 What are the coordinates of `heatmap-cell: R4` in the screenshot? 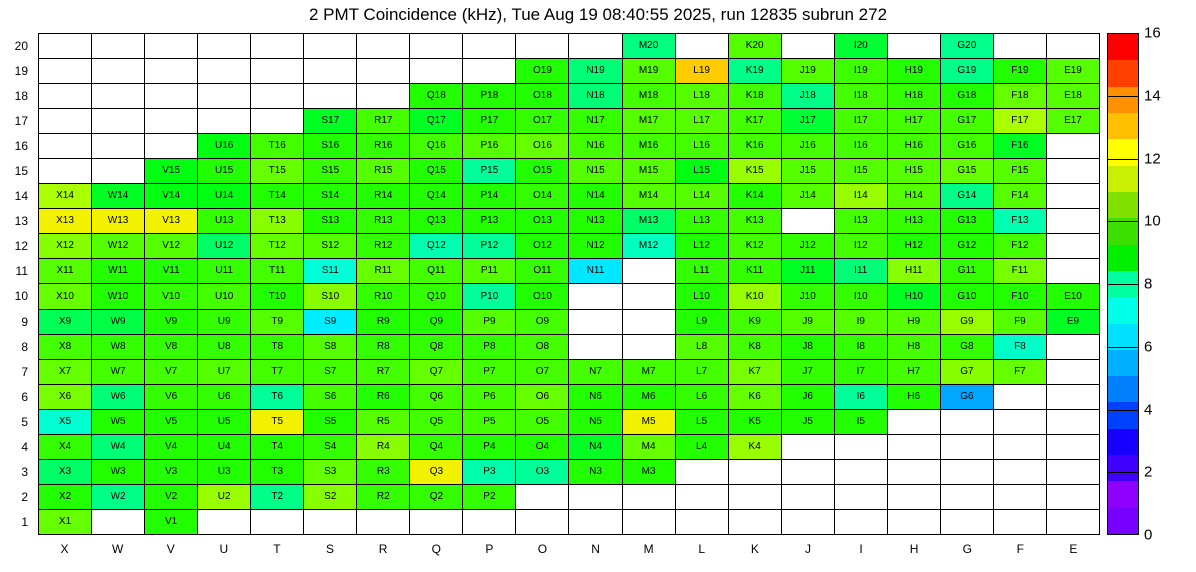 It's located at (384, 447).